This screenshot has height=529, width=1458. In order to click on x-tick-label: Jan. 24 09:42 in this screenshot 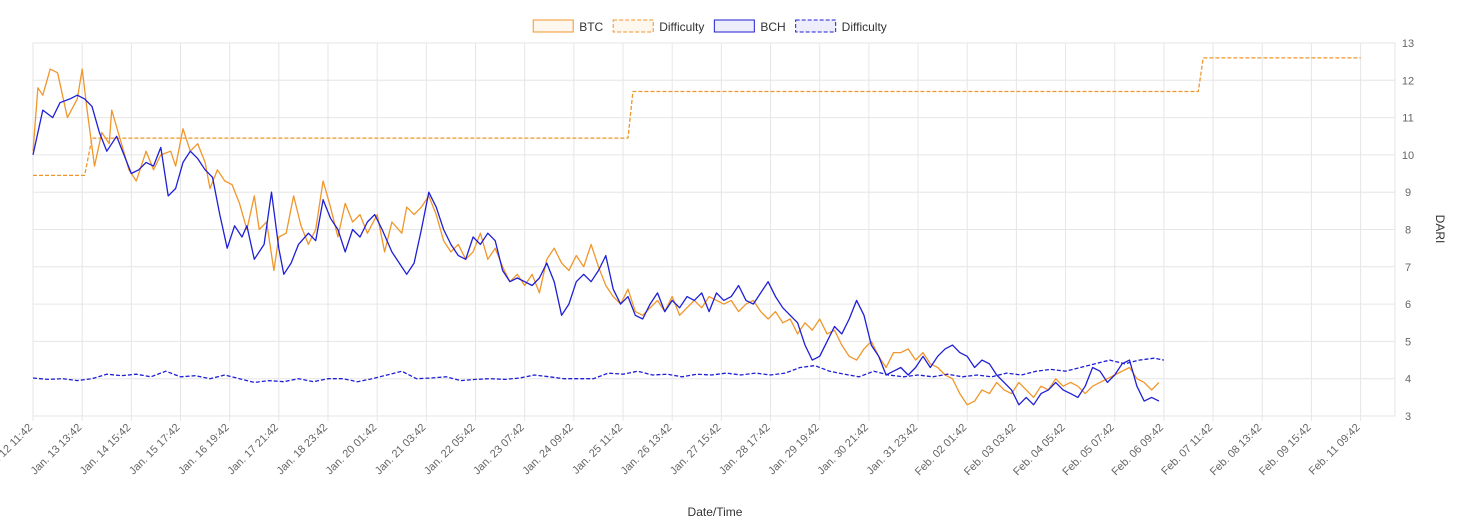, I will do `click(548, 450)`.